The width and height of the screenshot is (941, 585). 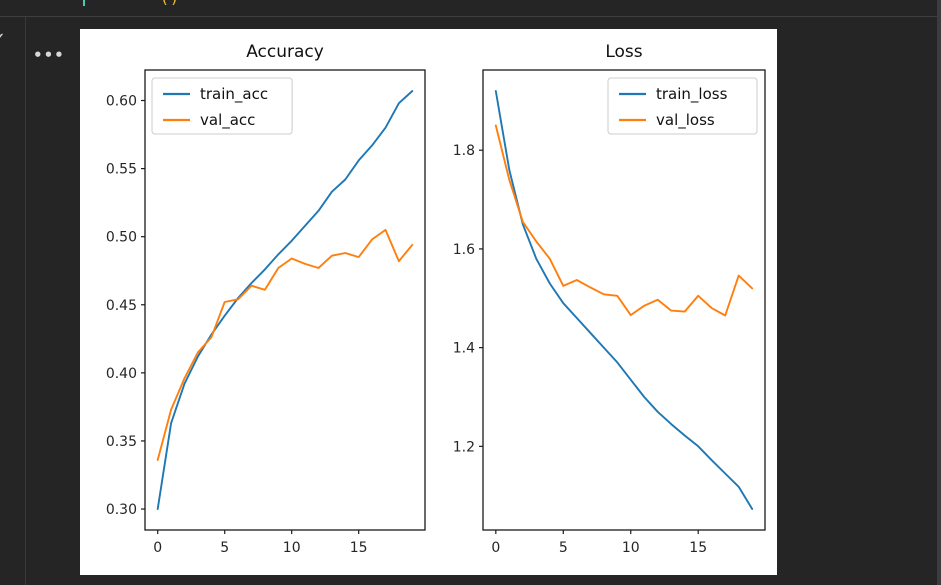 What do you see at coordinates (939, 292) in the screenshot?
I see `scrollbar` at bounding box center [939, 292].